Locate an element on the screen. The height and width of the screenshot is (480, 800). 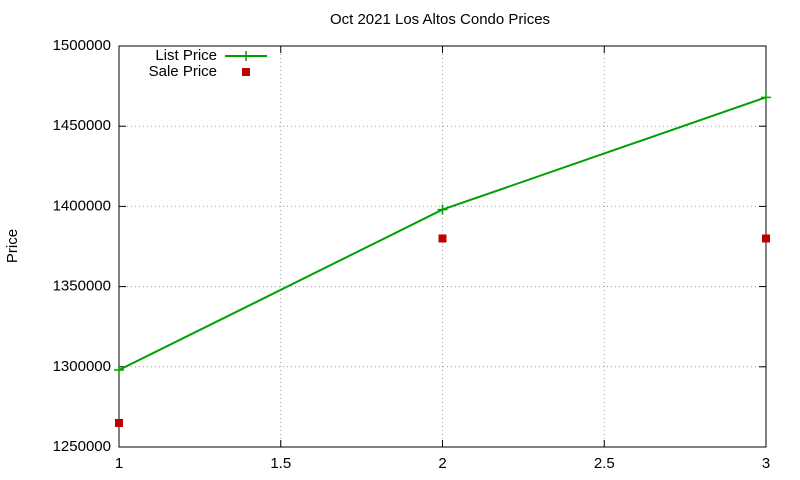
x-tick-label: 2 is located at coordinates (442, 463).